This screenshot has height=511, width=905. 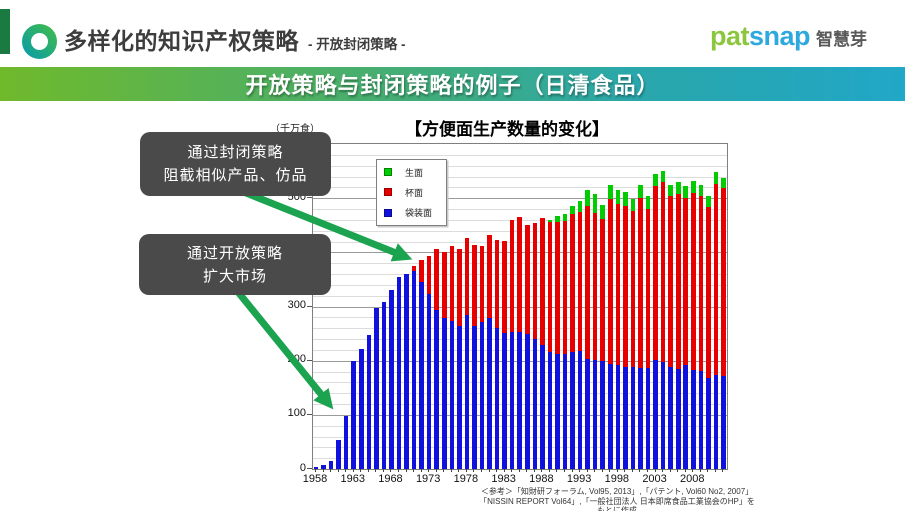 What do you see at coordinates (503, 479) in the screenshot?
I see `x-axis-label: 1983` at bounding box center [503, 479].